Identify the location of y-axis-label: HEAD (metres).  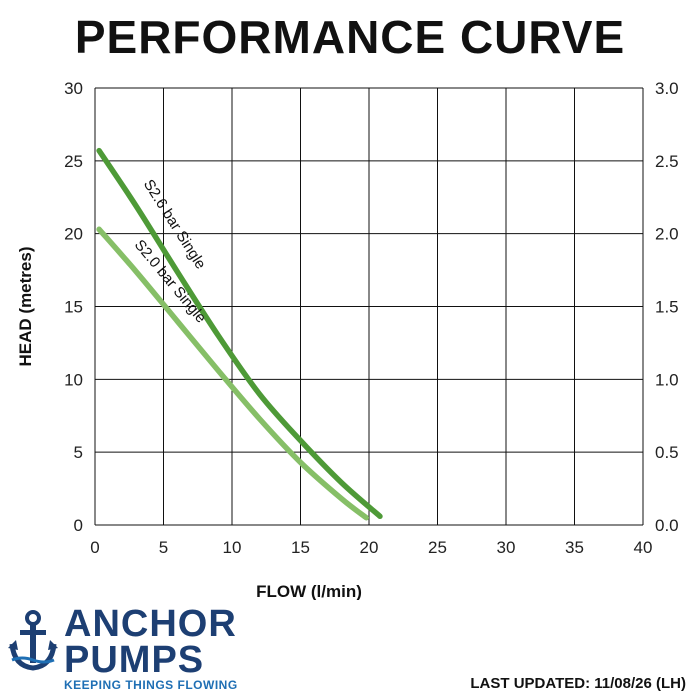
(25, 307).